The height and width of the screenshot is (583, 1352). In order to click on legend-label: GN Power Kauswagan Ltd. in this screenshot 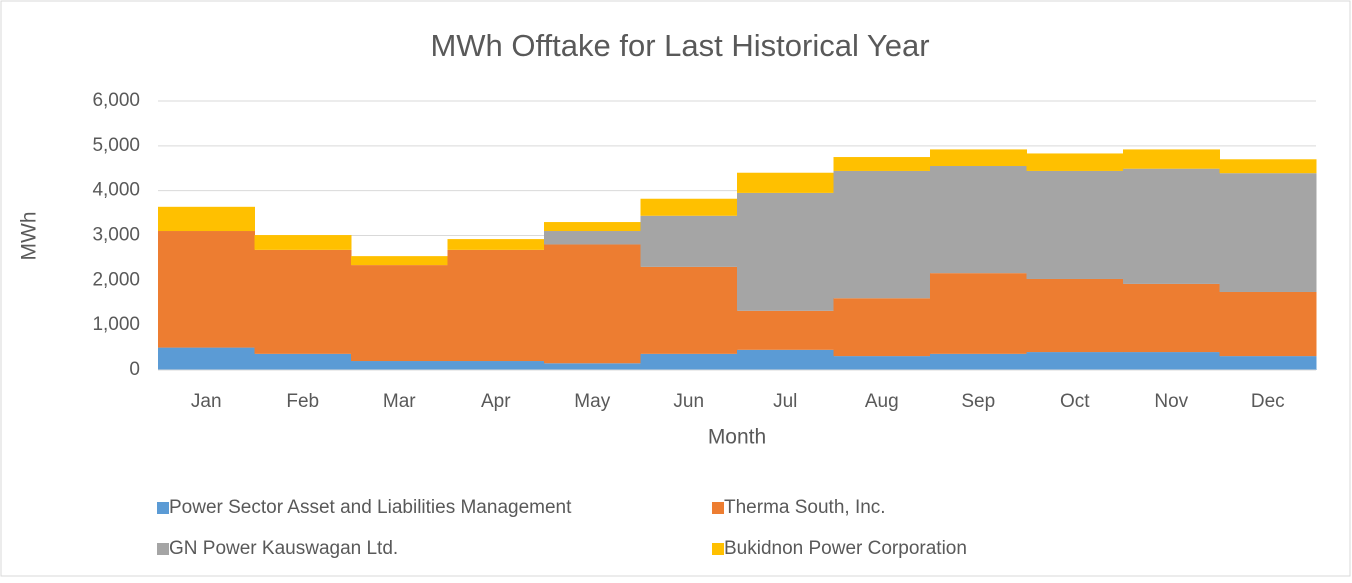, I will do `click(283, 548)`.